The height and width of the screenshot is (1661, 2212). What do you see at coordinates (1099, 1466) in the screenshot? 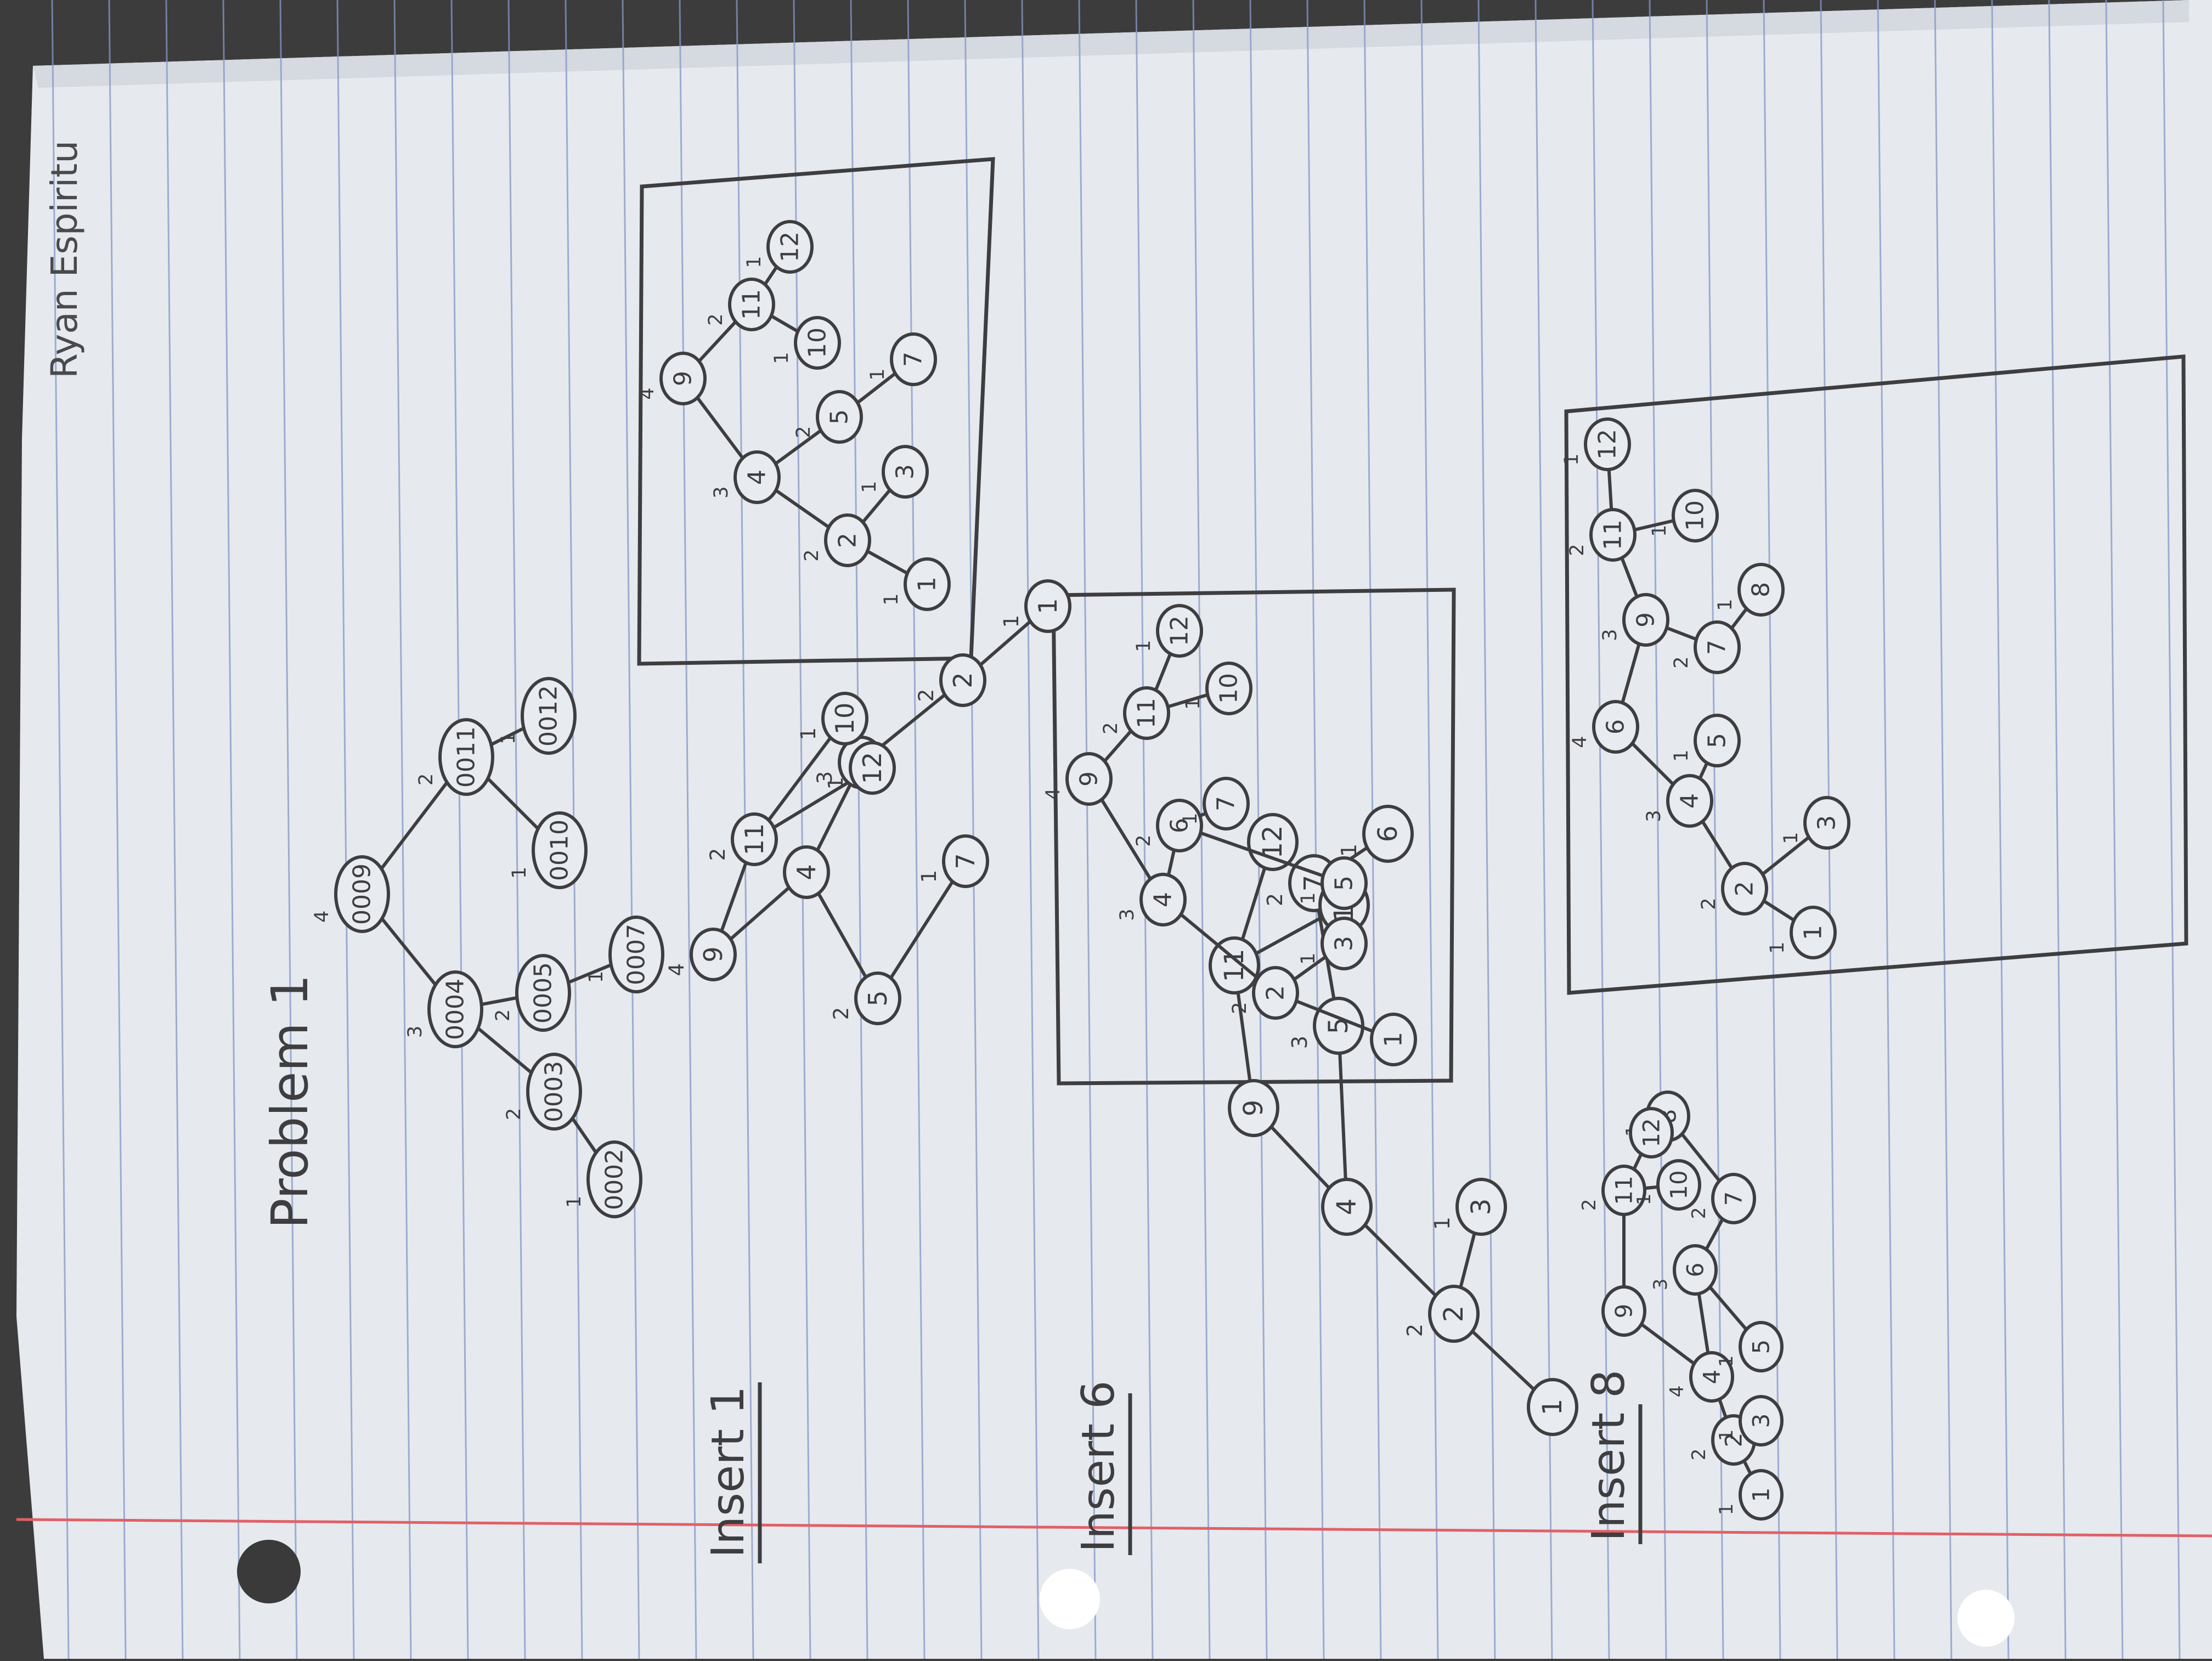
I see `svg-text: Insert 6` at bounding box center [1099, 1466].